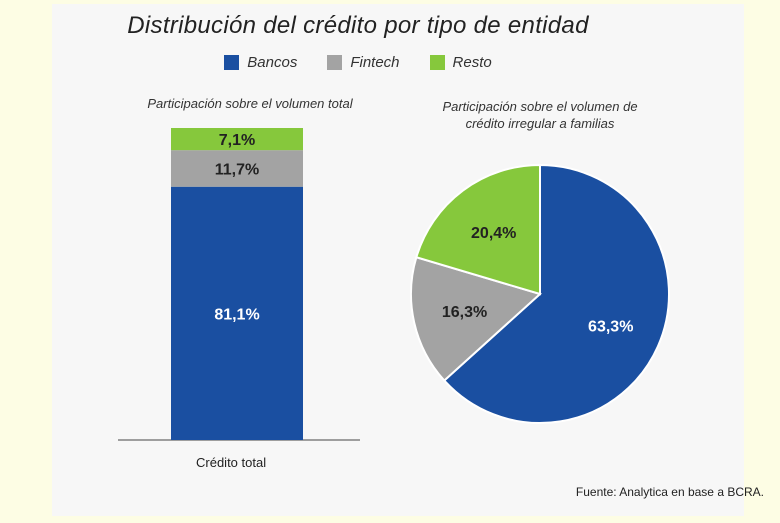 The height and width of the screenshot is (523, 780). I want to click on pie-subtitle-line-1: Participación sobre el volumen de, so click(540, 106).